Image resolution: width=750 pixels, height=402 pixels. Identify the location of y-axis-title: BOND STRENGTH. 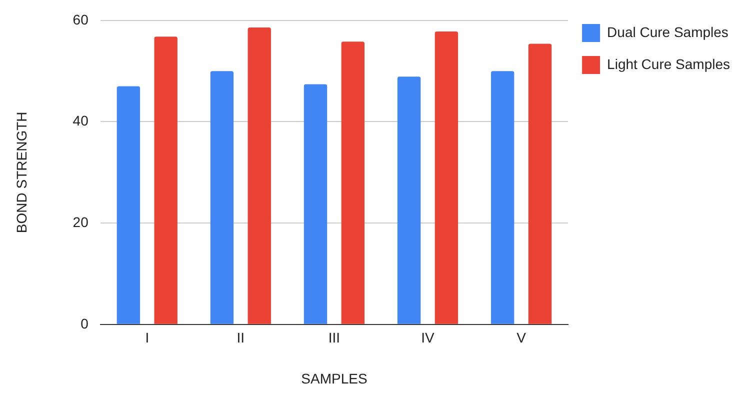
(21, 173).